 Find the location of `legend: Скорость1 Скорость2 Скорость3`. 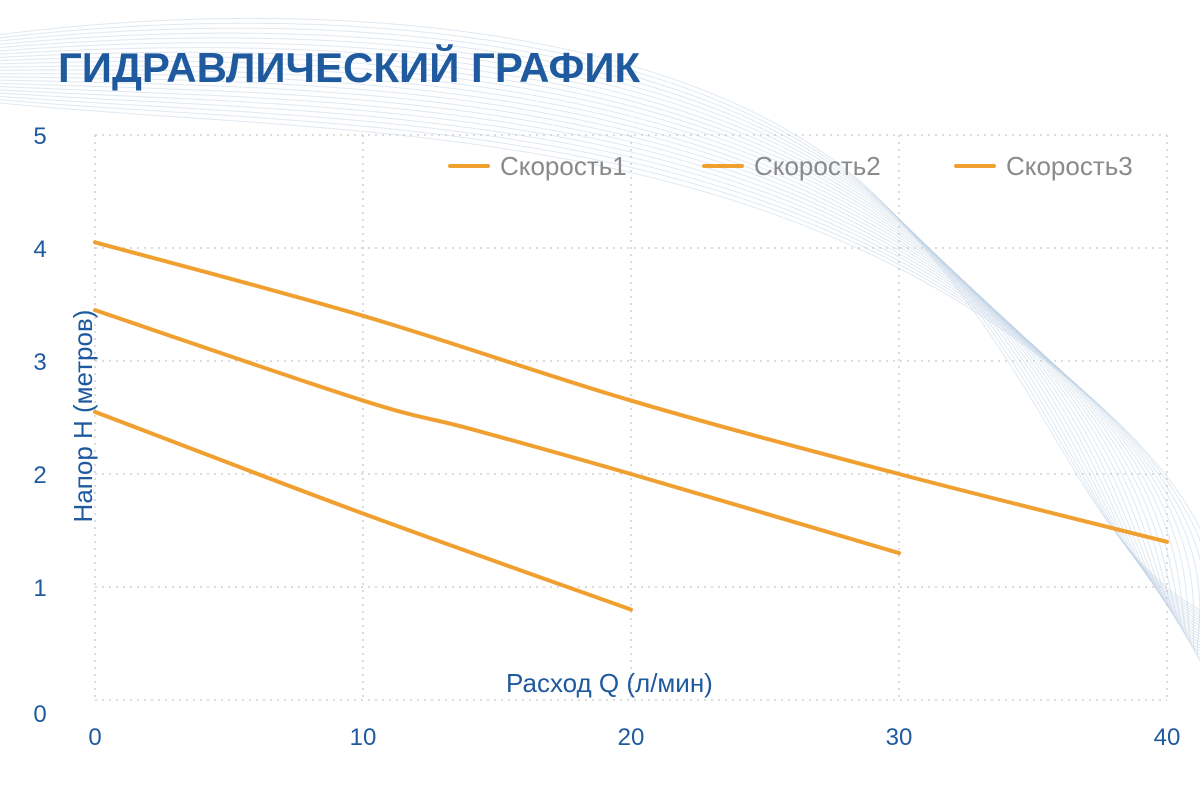

legend: Скорость1 Скорость2 Скорость3 is located at coordinates (790, 166).